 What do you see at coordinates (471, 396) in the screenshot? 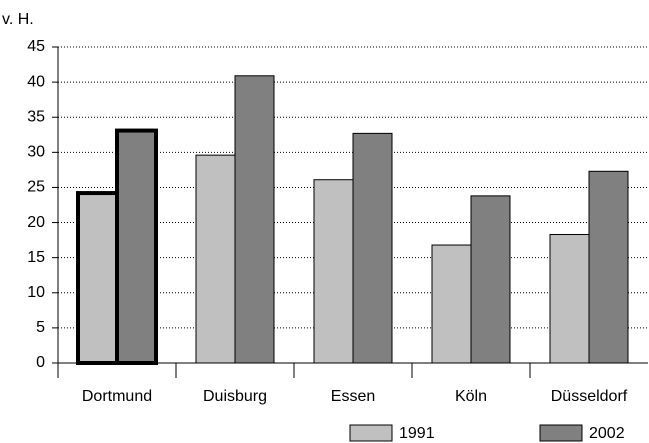
I see `x-tick-label: Köln` at bounding box center [471, 396].